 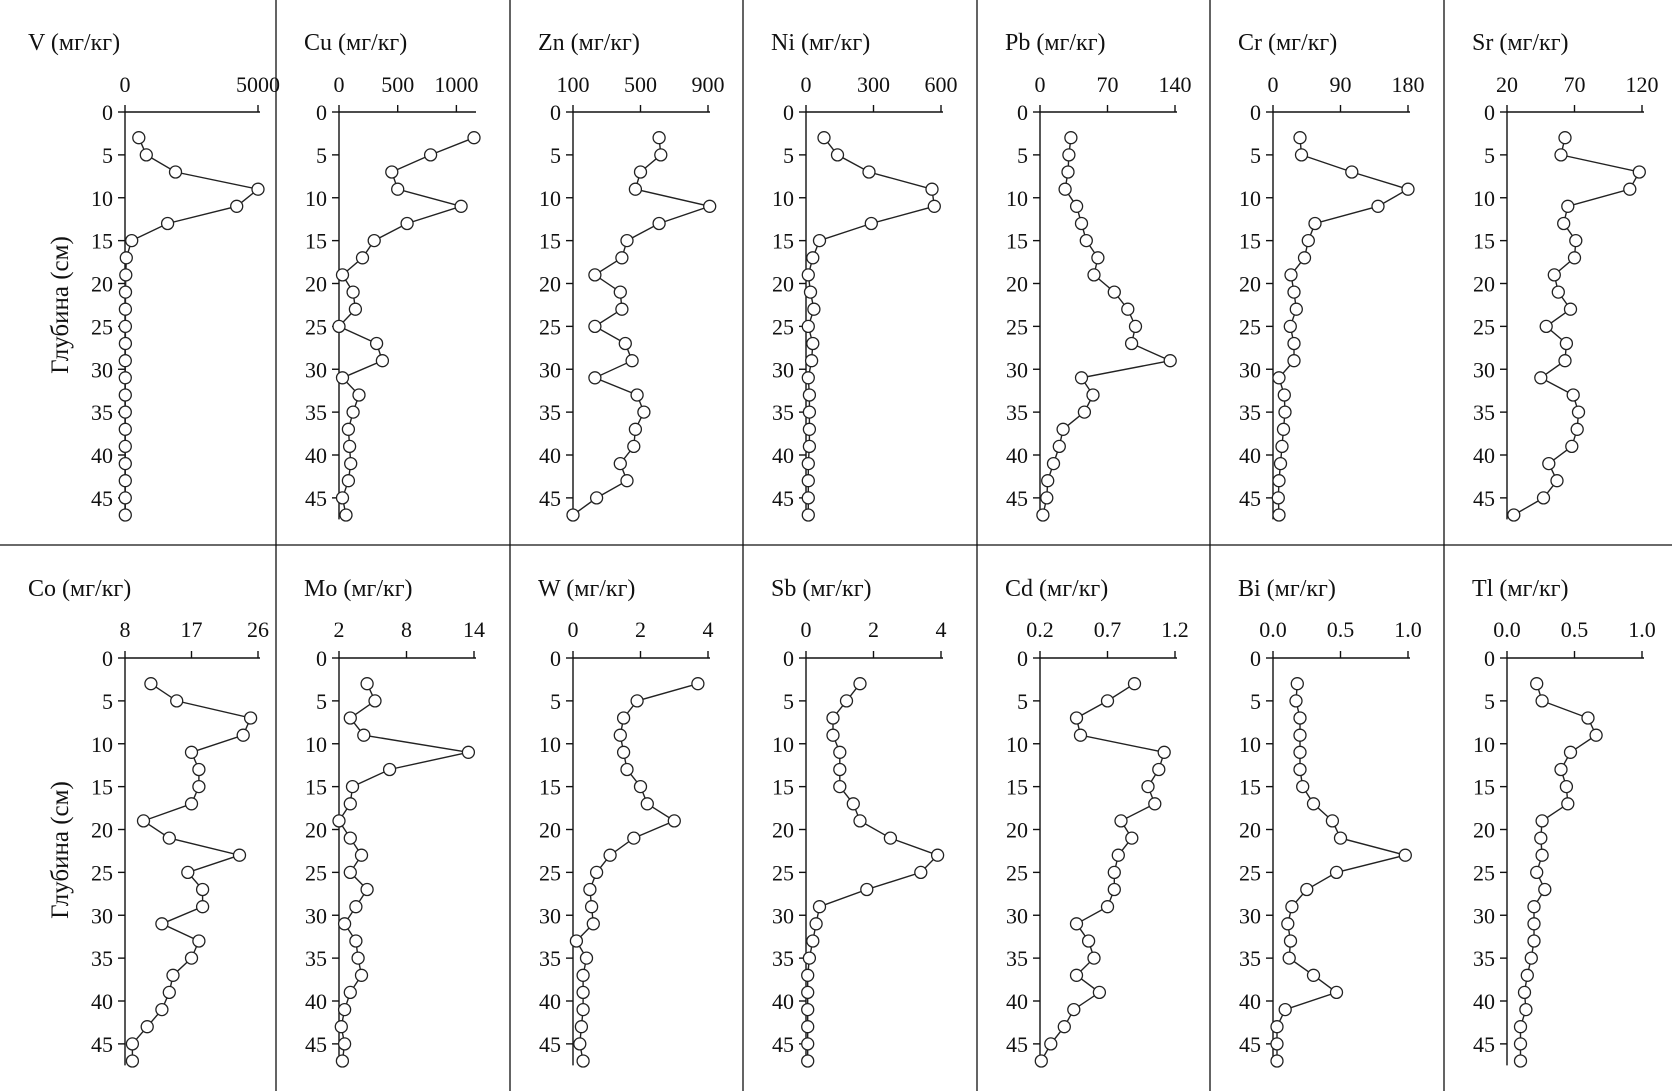 What do you see at coordinates (873, 629) in the screenshot?
I see `x-tick-label: 2` at bounding box center [873, 629].